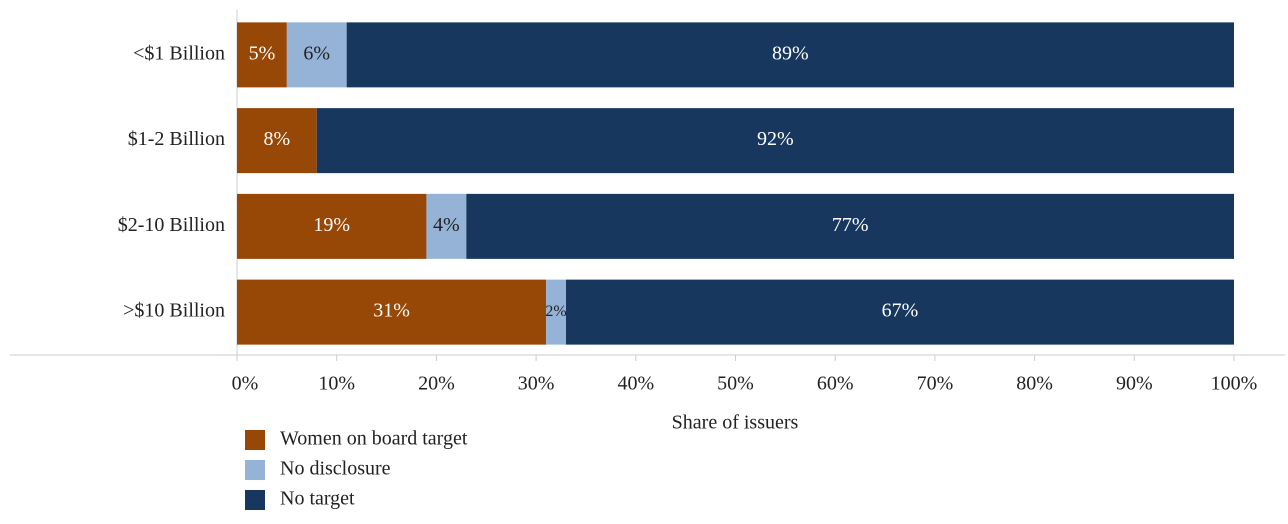  What do you see at coordinates (336, 384) in the screenshot?
I see `x-tick-label: 10%` at bounding box center [336, 384].